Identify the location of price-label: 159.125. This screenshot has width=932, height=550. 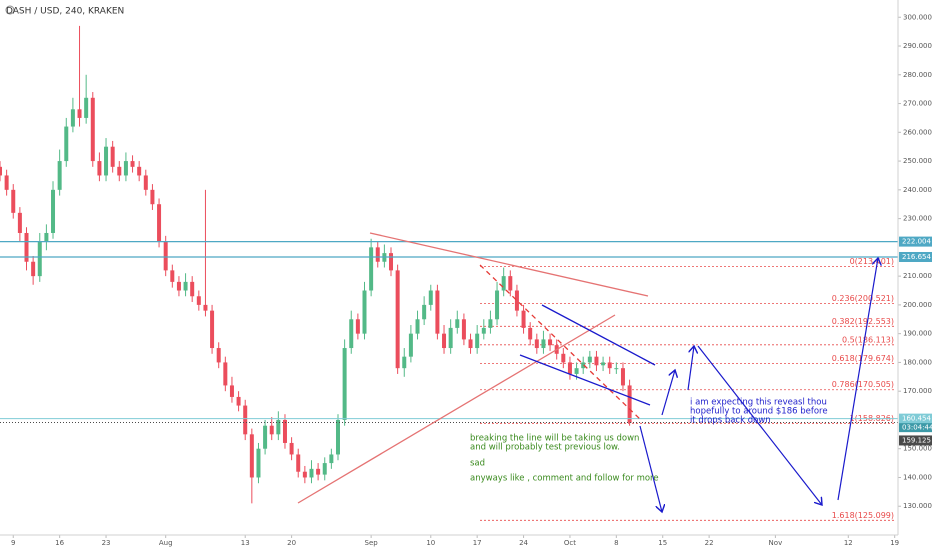
(916, 440).